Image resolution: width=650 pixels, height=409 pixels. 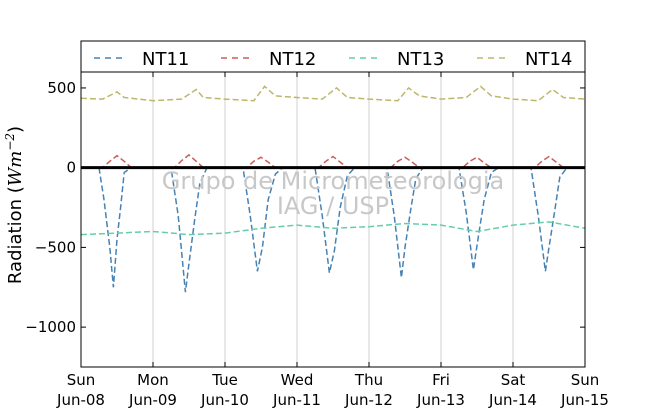 What do you see at coordinates (80, 400) in the screenshot?
I see `x-tick-label-date-0: Jun-08` at bounding box center [80, 400].